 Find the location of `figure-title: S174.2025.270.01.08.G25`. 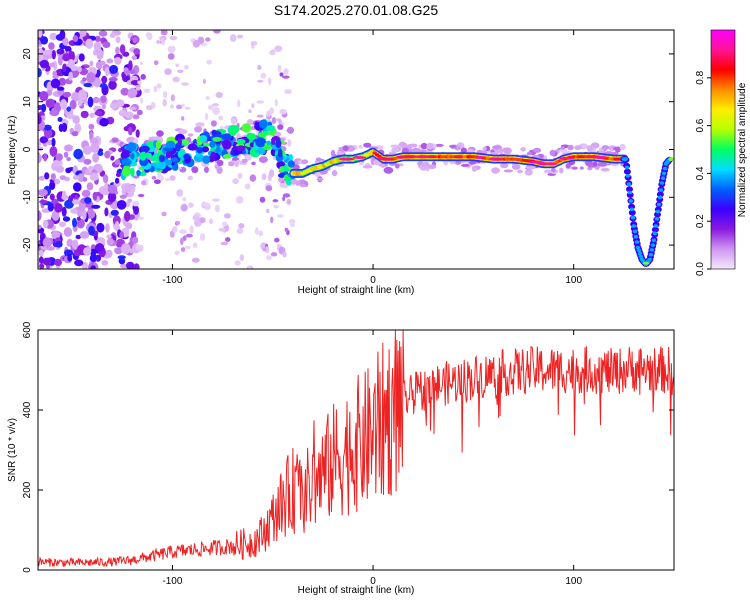

figure-title: S174.2025.270.01.08.G25 is located at coordinates (356, 10).